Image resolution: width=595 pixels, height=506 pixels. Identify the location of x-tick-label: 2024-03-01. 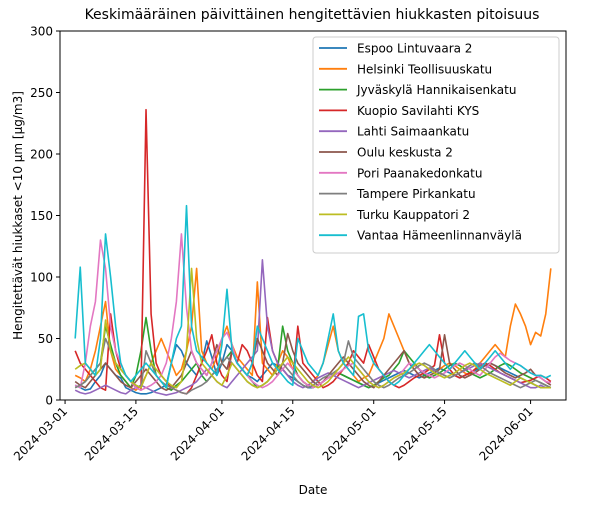
(40, 433).